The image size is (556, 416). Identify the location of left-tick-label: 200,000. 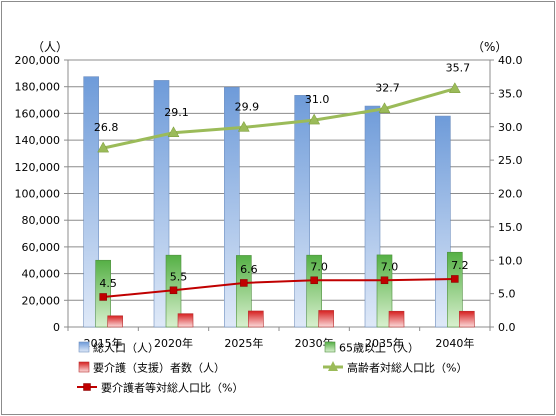
(38, 60).